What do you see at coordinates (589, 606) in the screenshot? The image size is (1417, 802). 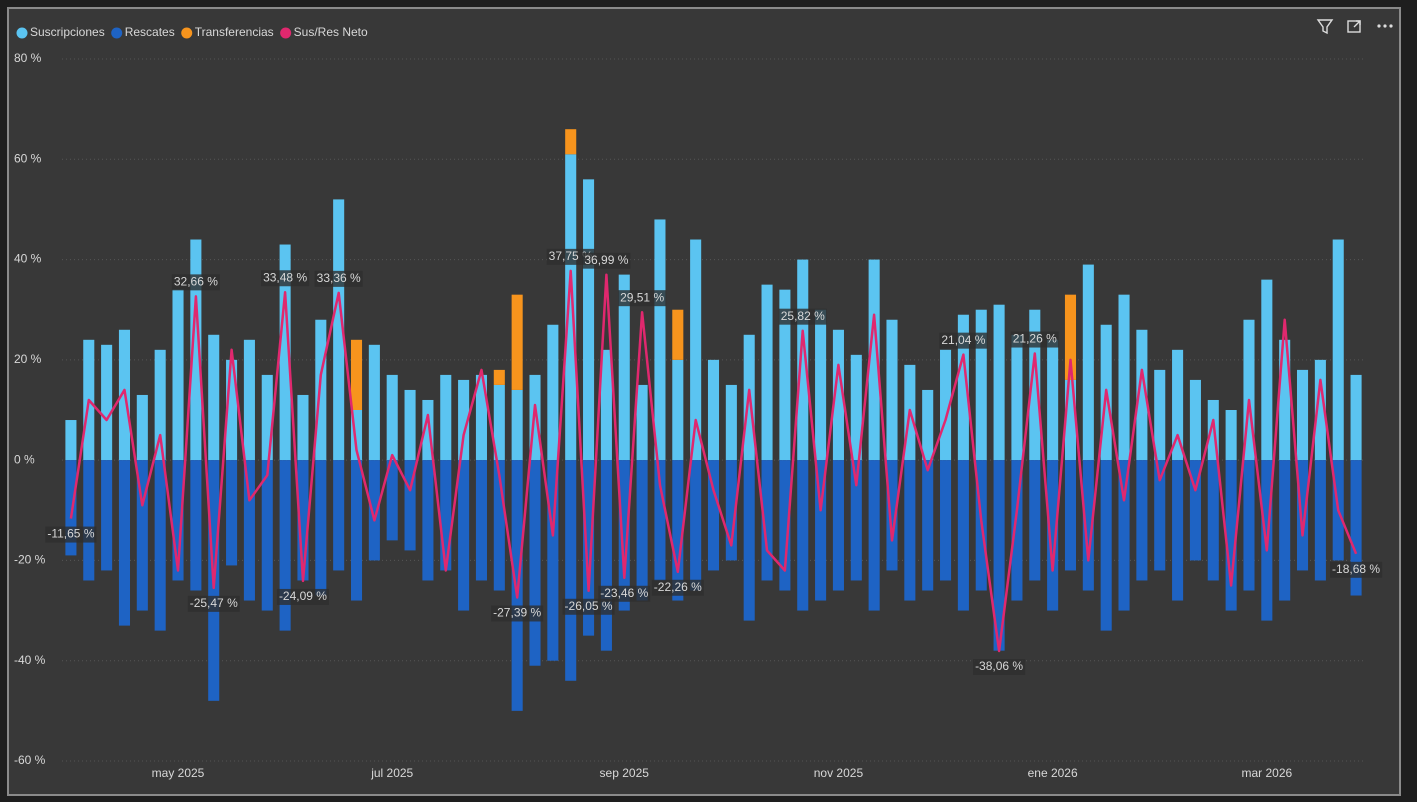 I see `data-label: -26,05 %` at bounding box center [589, 606].